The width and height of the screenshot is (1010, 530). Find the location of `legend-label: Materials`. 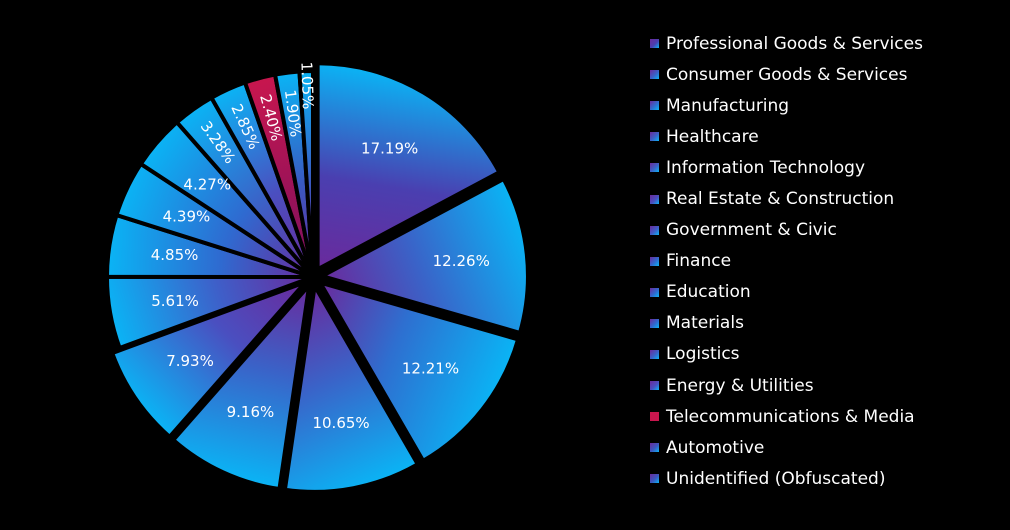

legend-label: Materials is located at coordinates (705, 323).